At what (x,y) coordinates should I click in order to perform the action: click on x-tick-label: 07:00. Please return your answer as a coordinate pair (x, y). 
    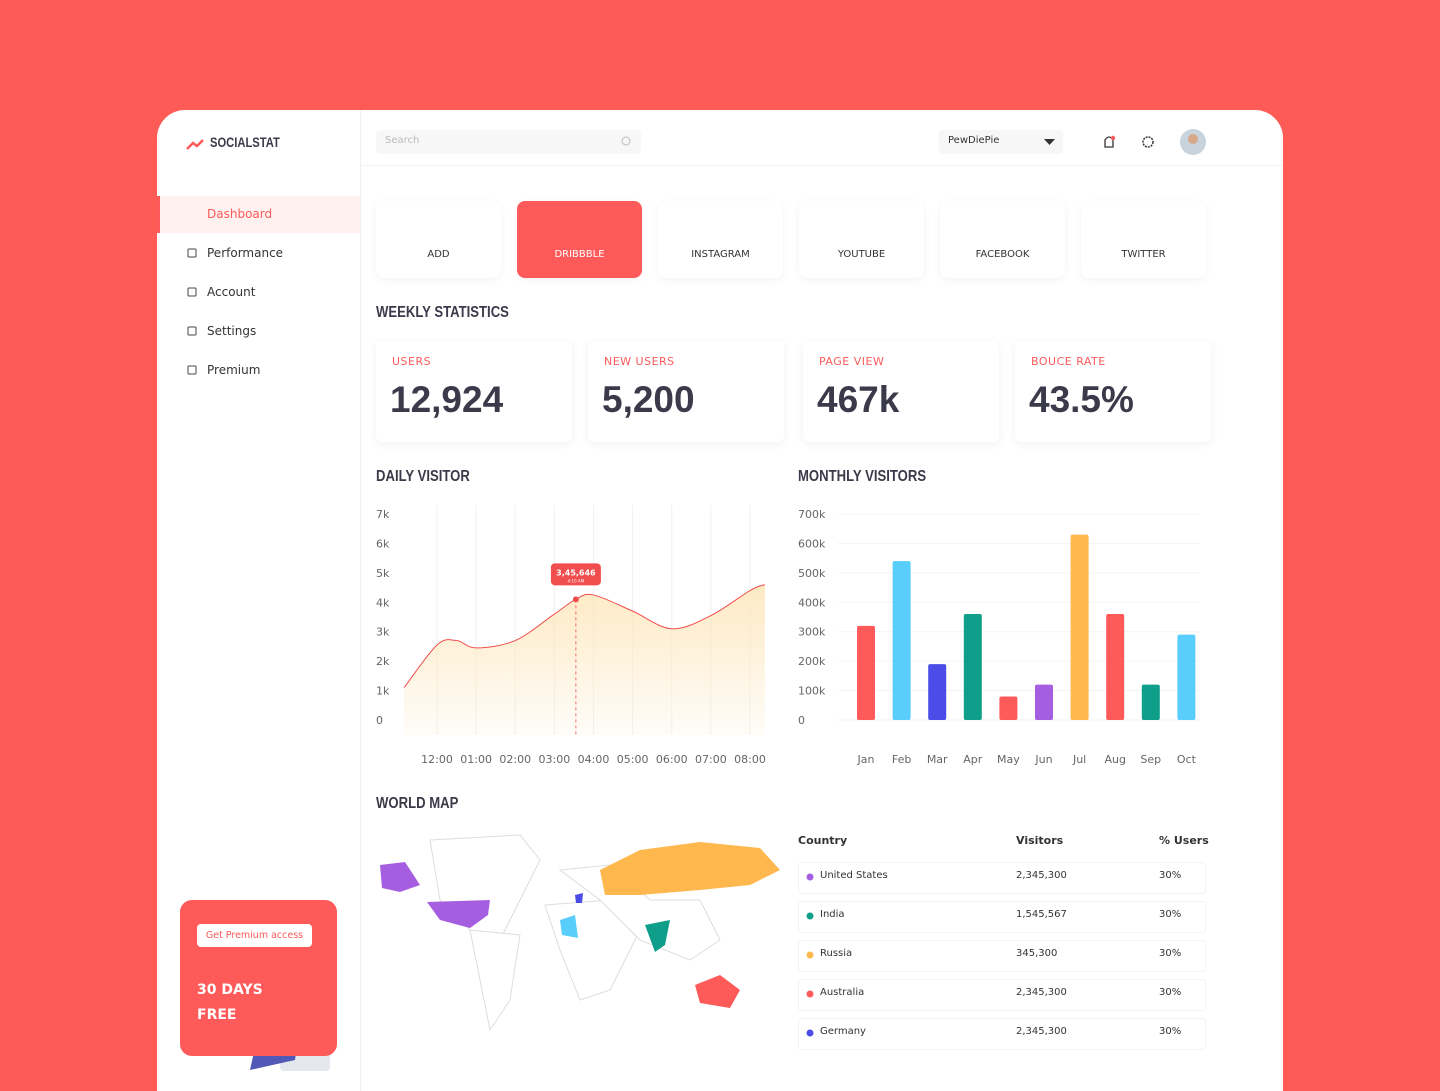
    Looking at the image, I should click on (711, 759).